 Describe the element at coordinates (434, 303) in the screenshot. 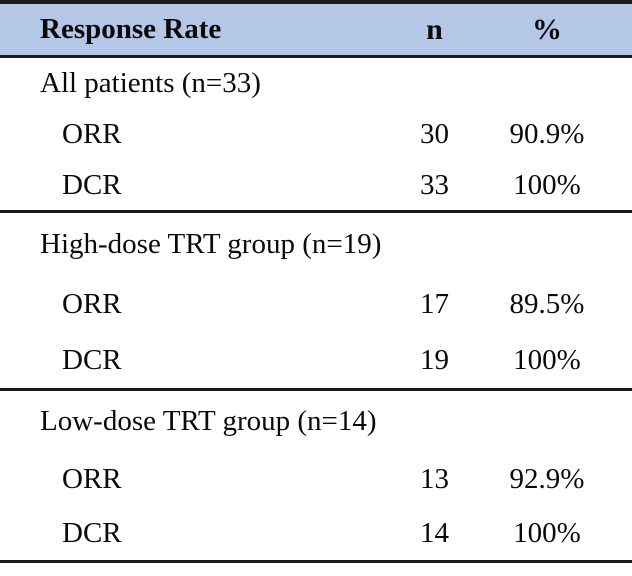

I see `n-value: 17` at that location.